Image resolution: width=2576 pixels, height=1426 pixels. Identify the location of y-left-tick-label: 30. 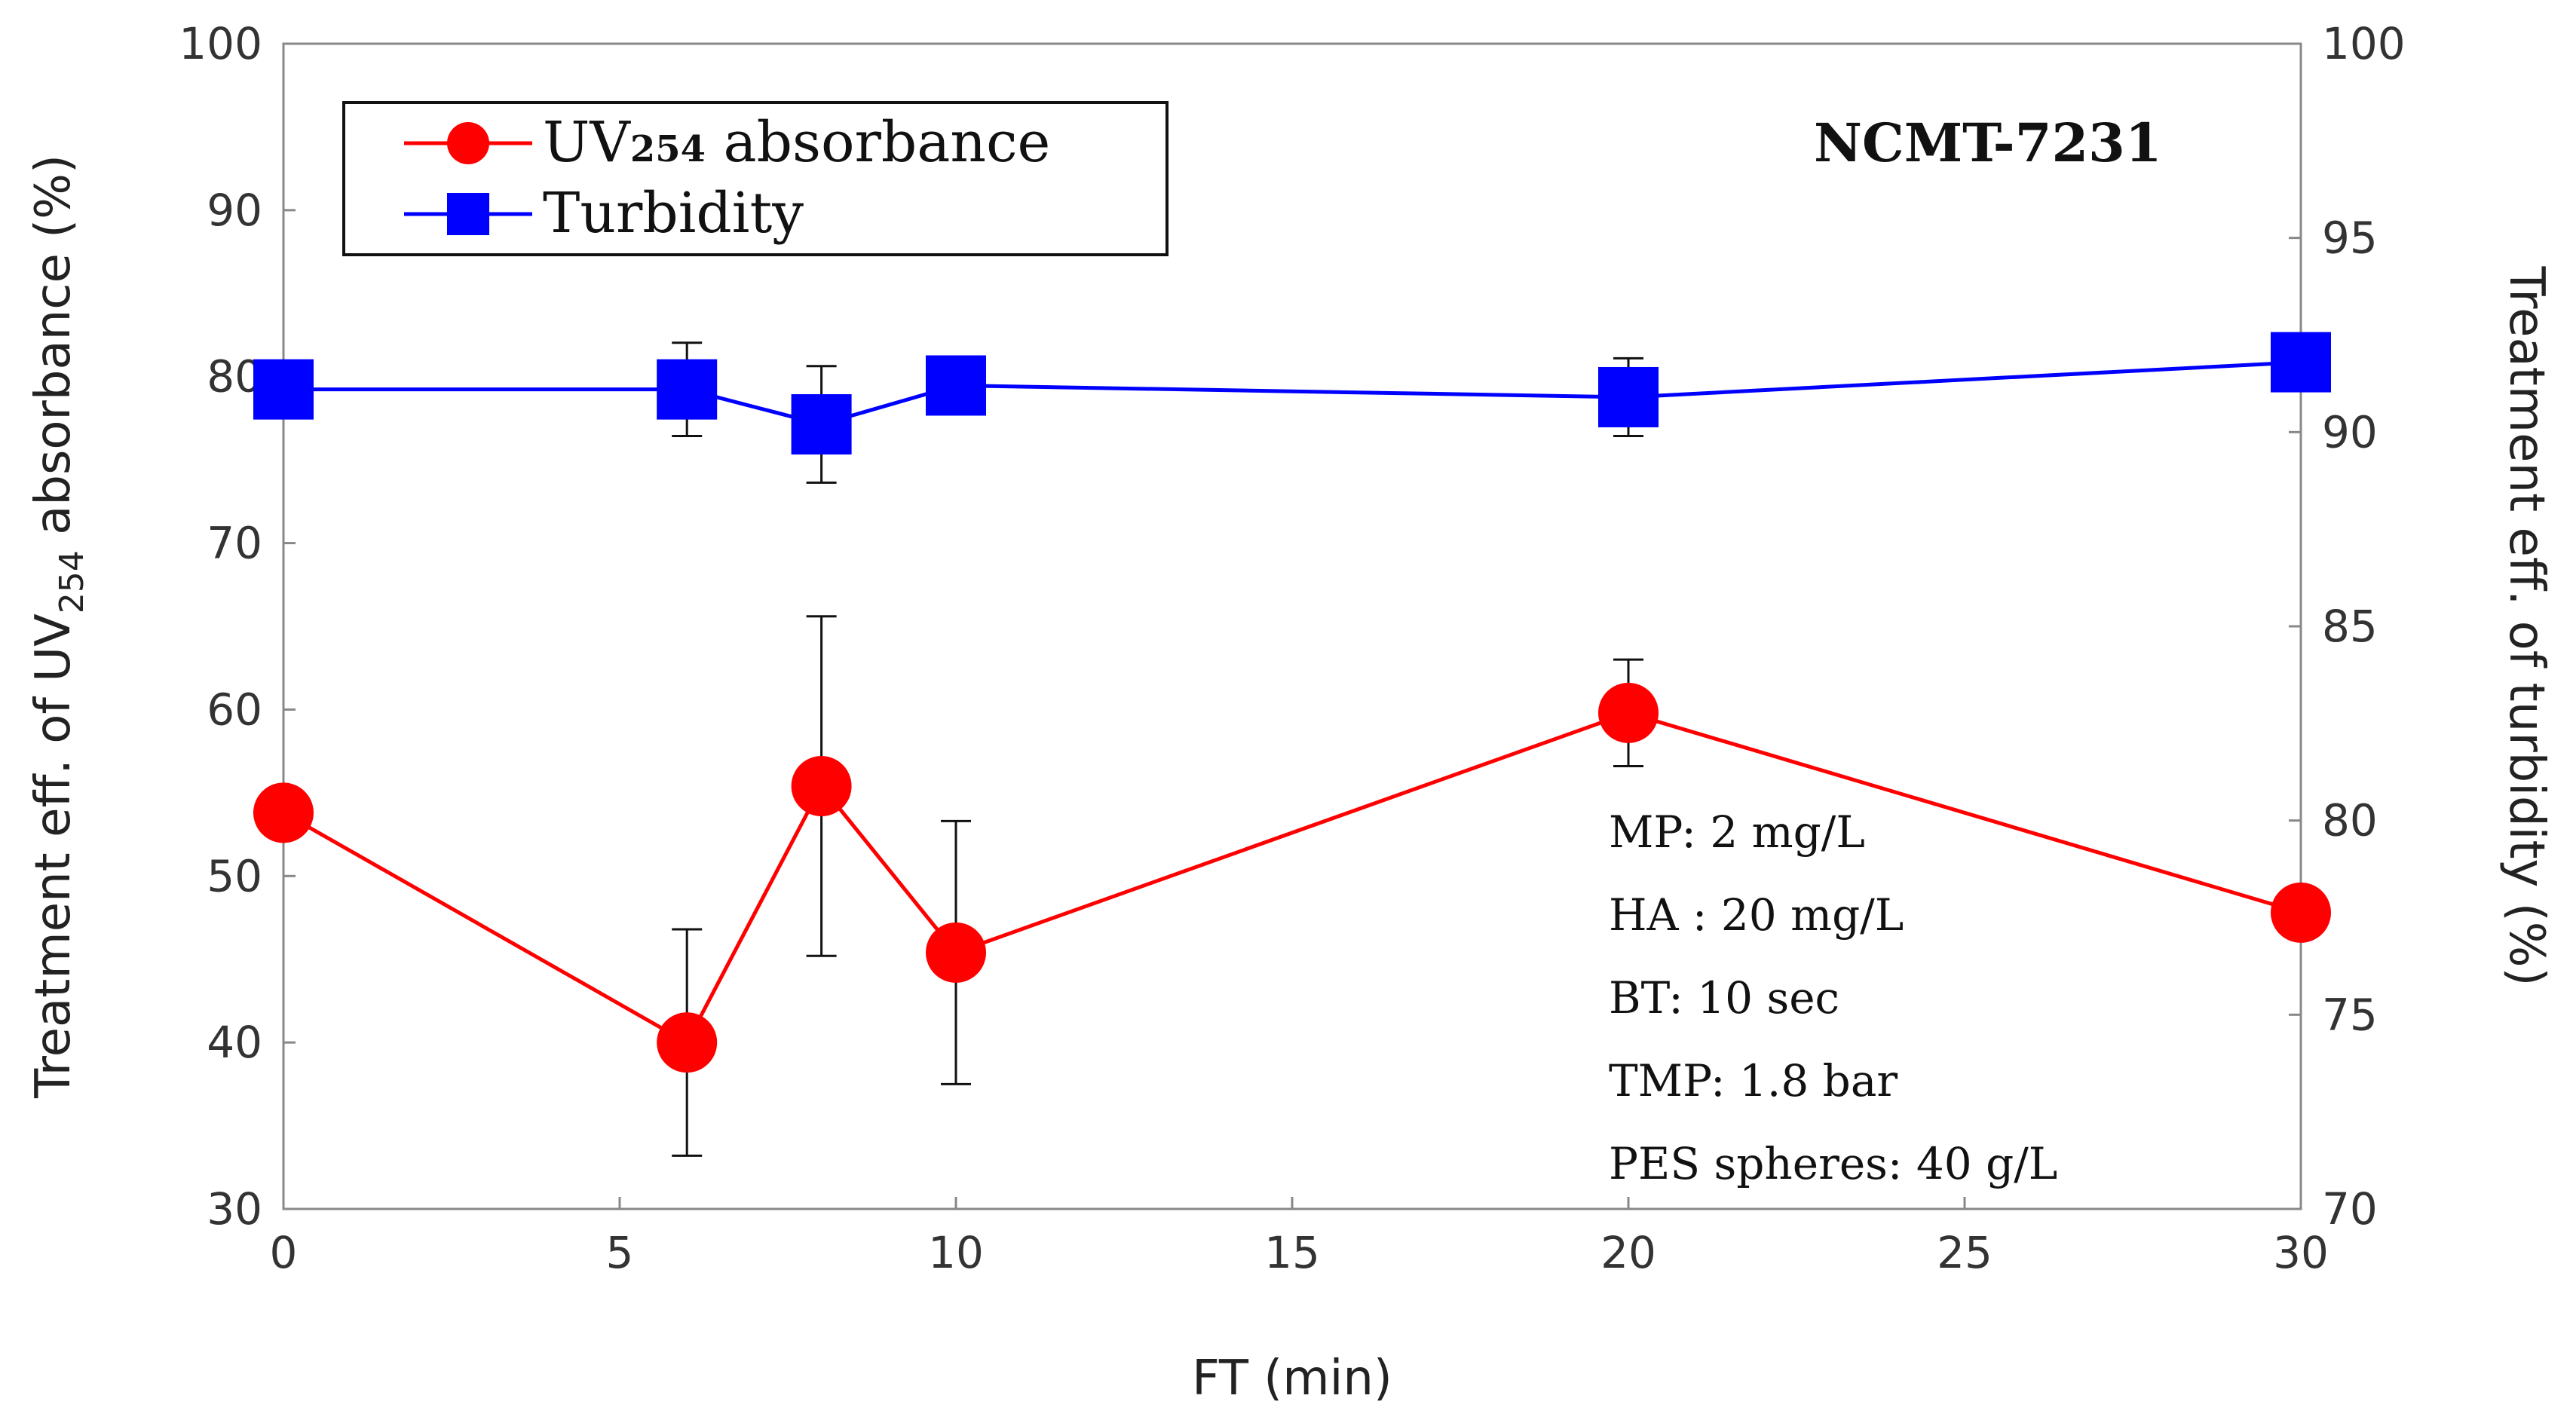
(234, 1209).